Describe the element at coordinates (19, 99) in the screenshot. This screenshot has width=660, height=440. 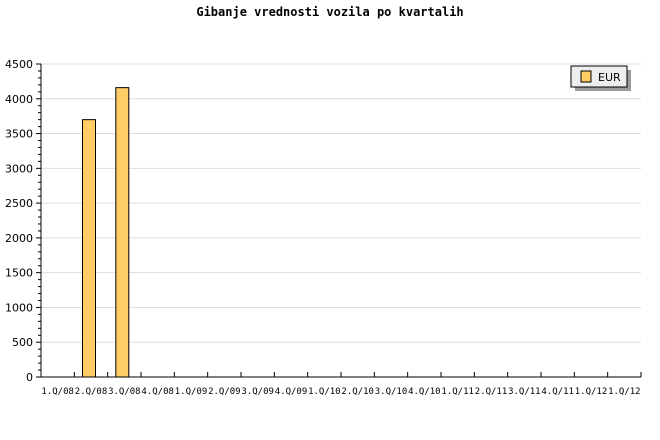
I see `y-tick-label: 4000` at that location.